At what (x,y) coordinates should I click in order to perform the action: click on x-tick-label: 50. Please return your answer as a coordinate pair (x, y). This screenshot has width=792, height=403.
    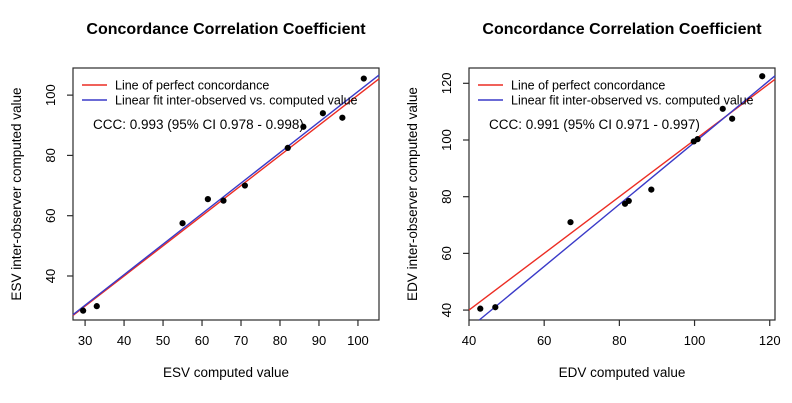
    Looking at the image, I should click on (163, 340).